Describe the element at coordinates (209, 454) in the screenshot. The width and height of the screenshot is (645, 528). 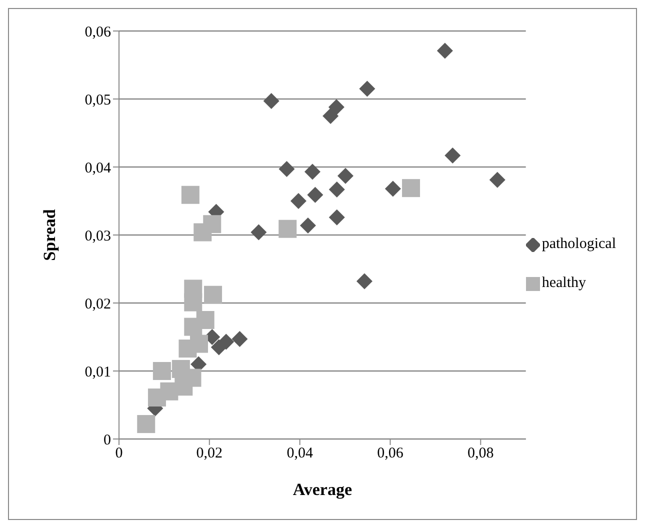
I see `x-tick-label: 0,02` at that location.